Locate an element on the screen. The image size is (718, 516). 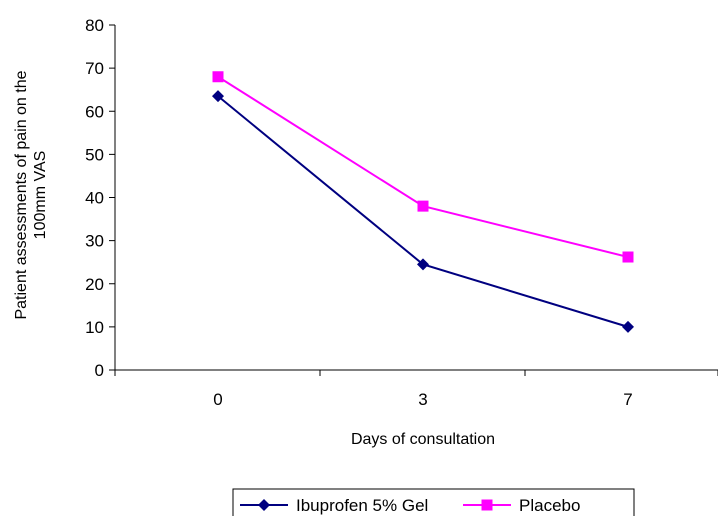
y-tick-label: 20 is located at coordinates (94, 284).